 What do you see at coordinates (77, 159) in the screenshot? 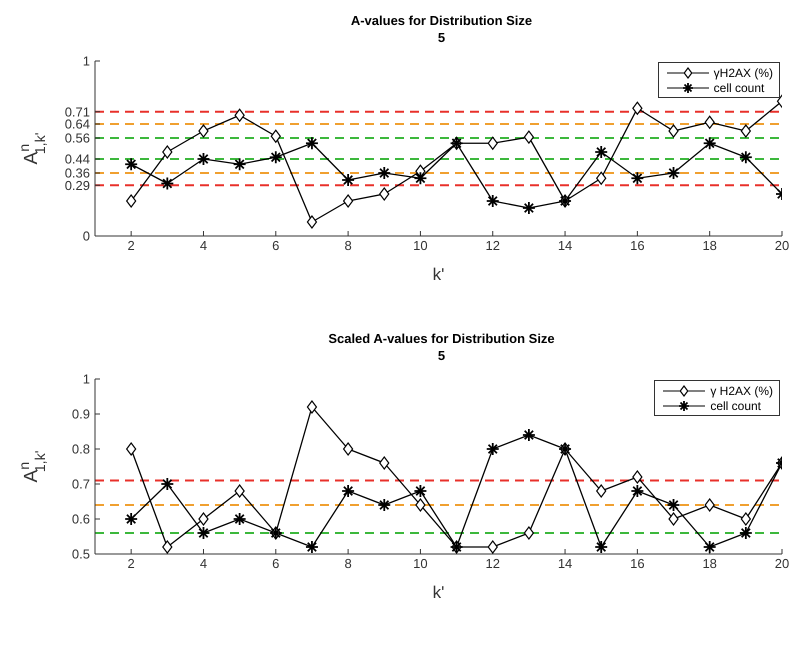
I see `y-tick-label: 0.44` at bounding box center [77, 159].